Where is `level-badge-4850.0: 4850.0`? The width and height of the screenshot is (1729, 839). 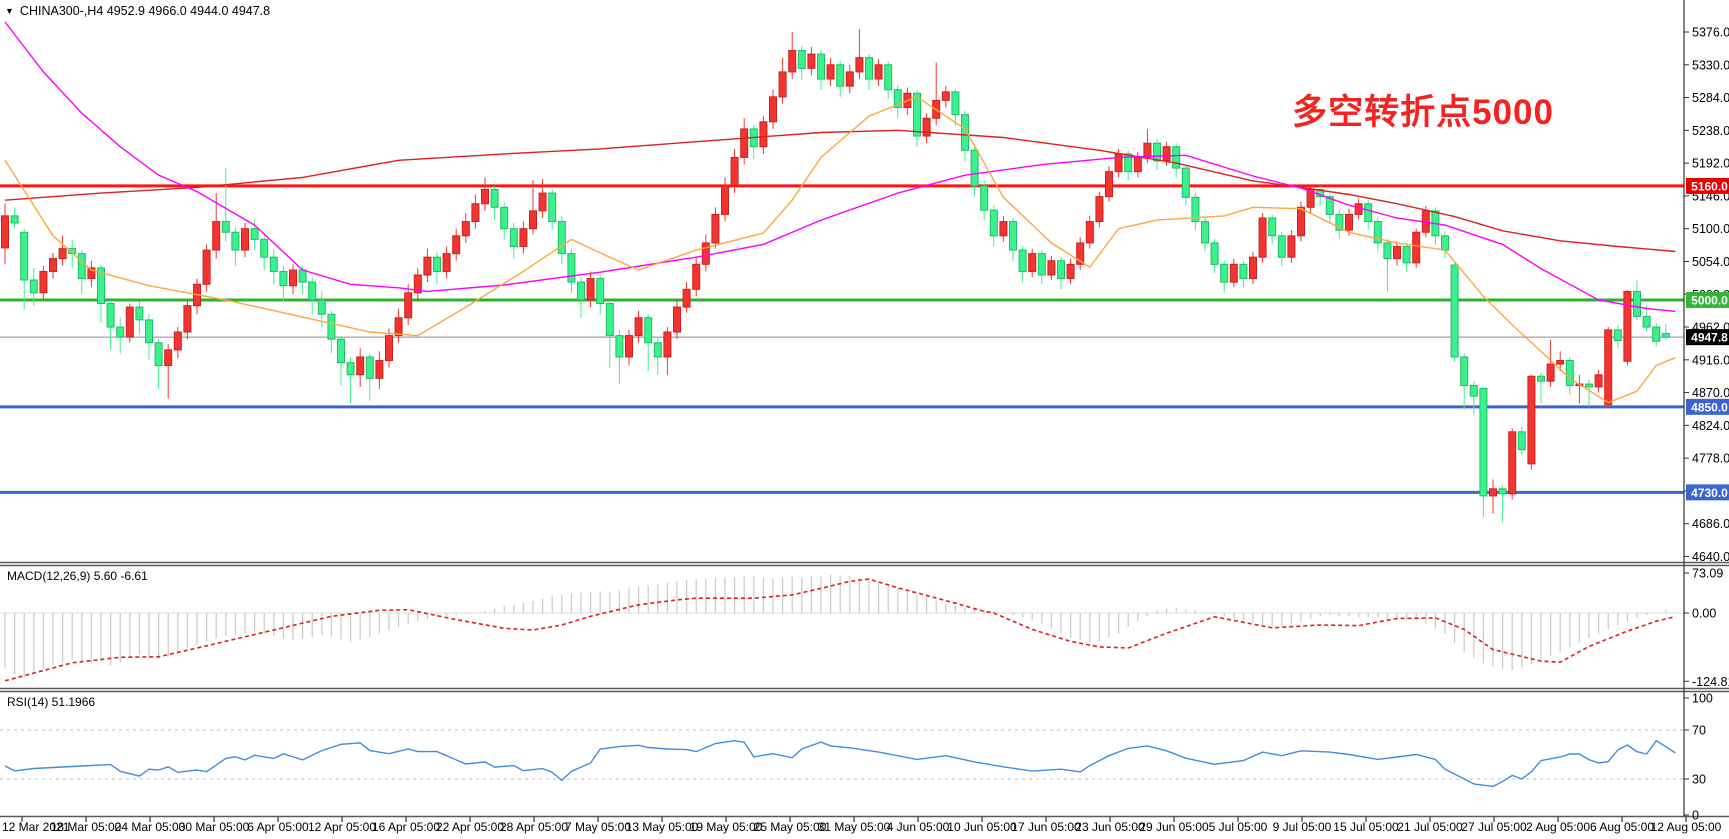 level-badge-4850.0: 4850.0 is located at coordinates (1707, 406).